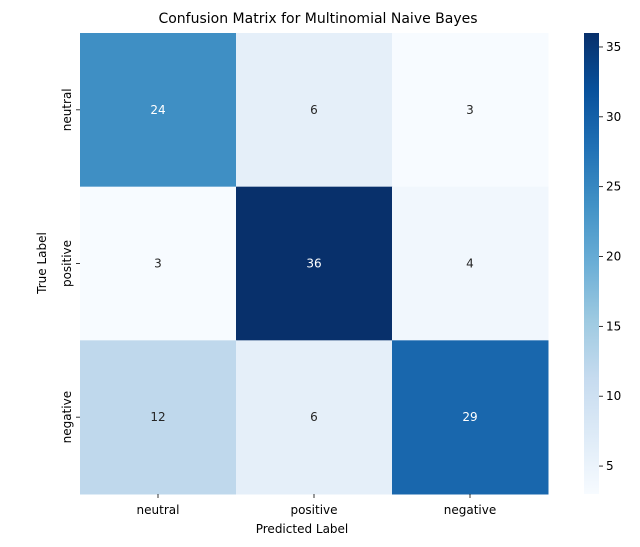 This screenshot has height=547, width=640. Describe the element at coordinates (613, 396) in the screenshot. I see `colorbar-tick-label: 10` at that location.